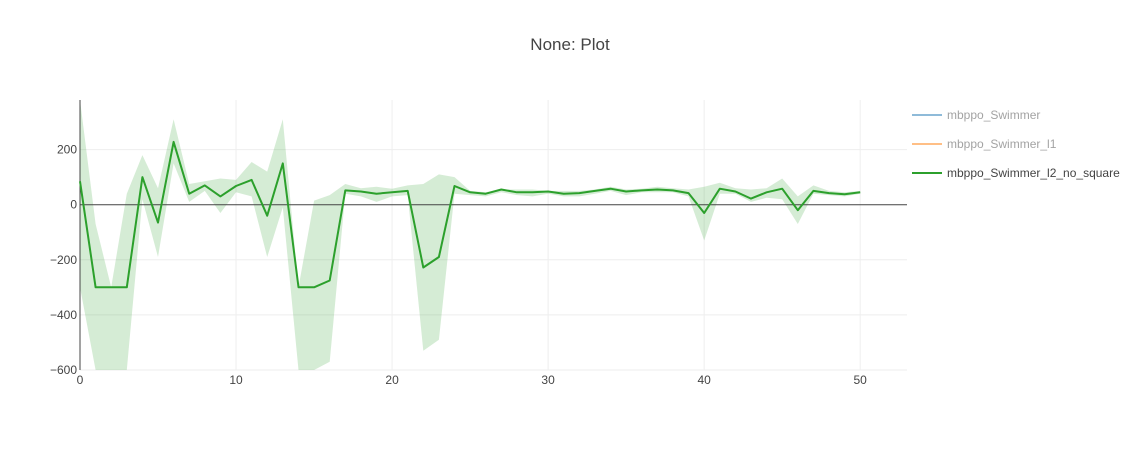  I want to click on x-tick-label: 20, so click(392, 380).